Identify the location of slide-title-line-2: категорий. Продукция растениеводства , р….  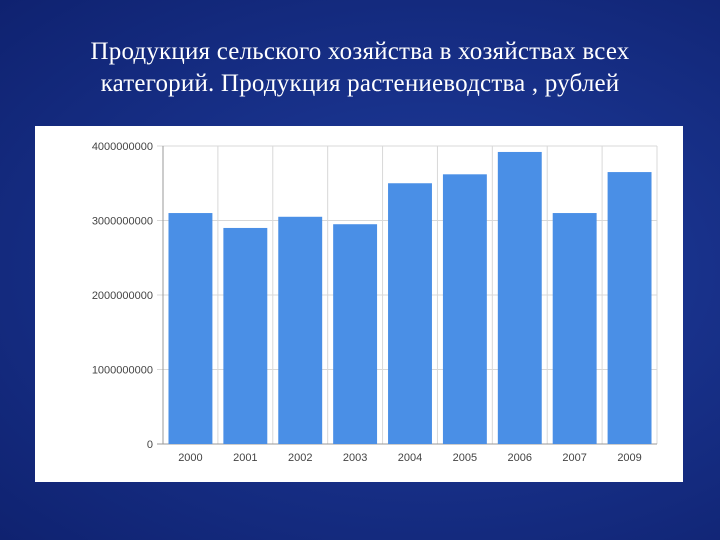
(360, 83).